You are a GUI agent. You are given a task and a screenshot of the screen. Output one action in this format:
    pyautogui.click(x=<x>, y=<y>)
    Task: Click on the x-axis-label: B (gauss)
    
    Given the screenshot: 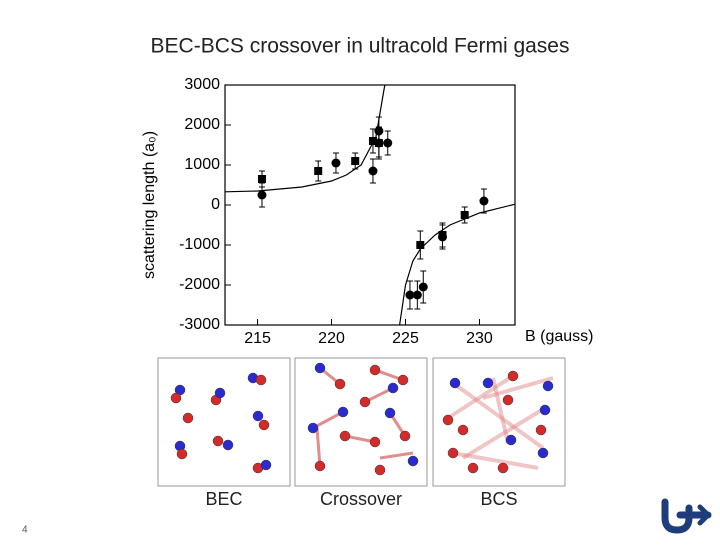 What is the action you would take?
    pyautogui.click(x=559, y=336)
    